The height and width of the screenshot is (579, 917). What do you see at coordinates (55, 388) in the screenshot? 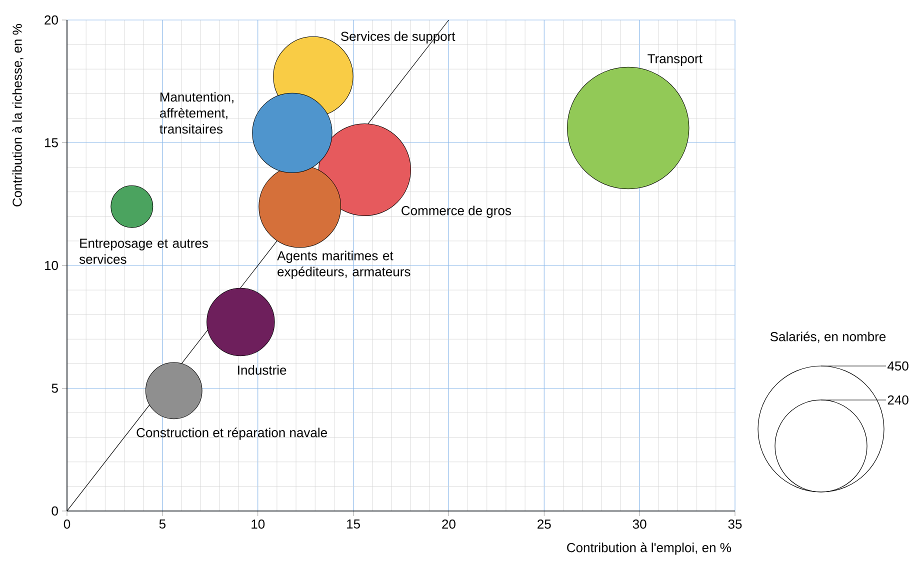
I see `y-tick-label: 5` at bounding box center [55, 388].